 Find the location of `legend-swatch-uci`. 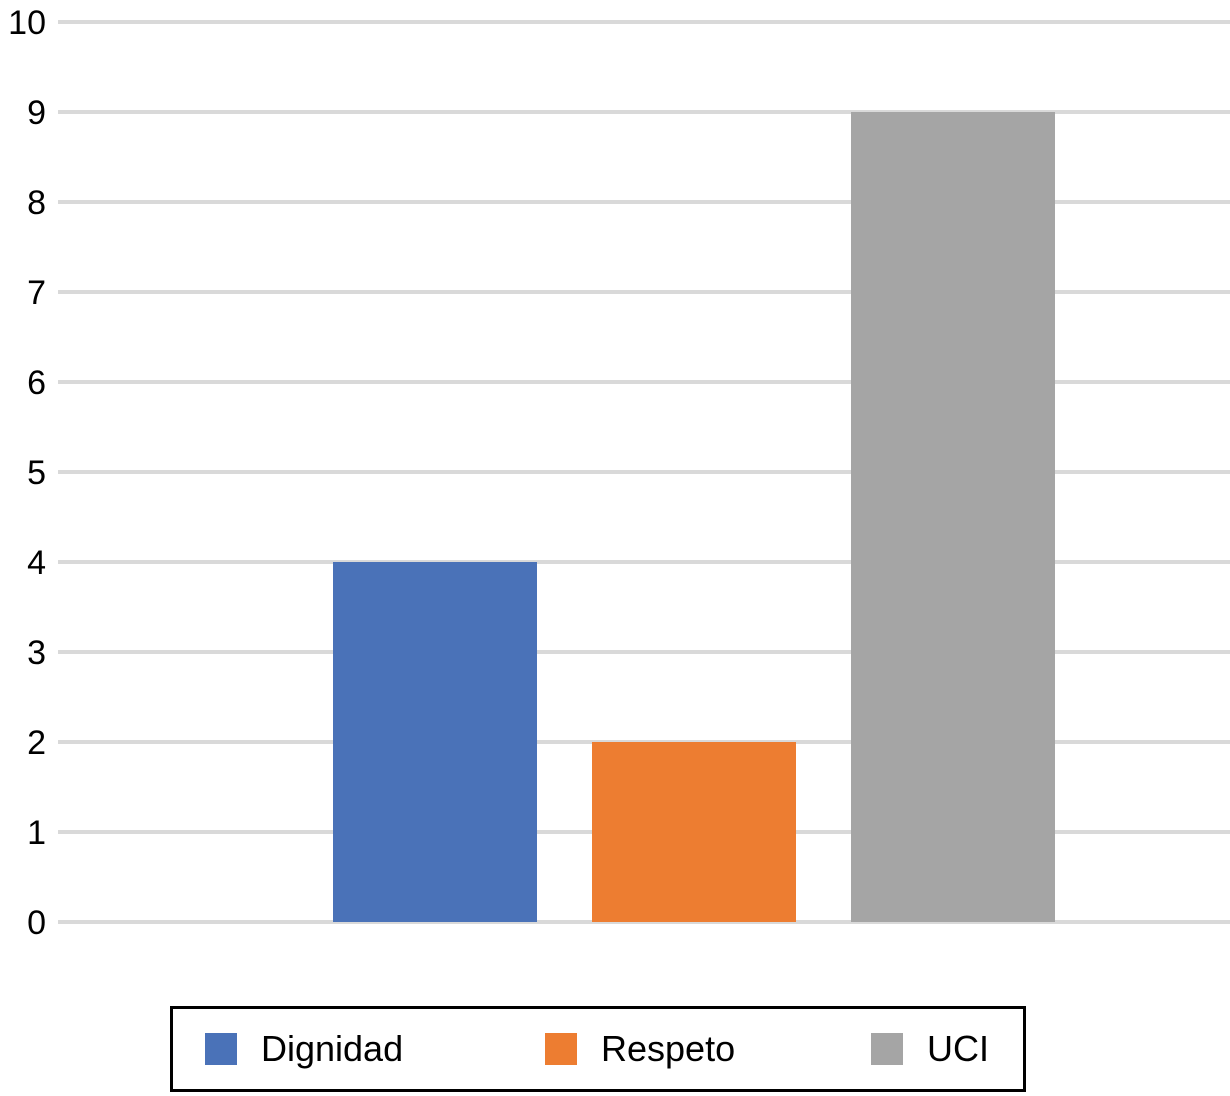

legend-swatch-uci is located at coordinates (887, 1049).